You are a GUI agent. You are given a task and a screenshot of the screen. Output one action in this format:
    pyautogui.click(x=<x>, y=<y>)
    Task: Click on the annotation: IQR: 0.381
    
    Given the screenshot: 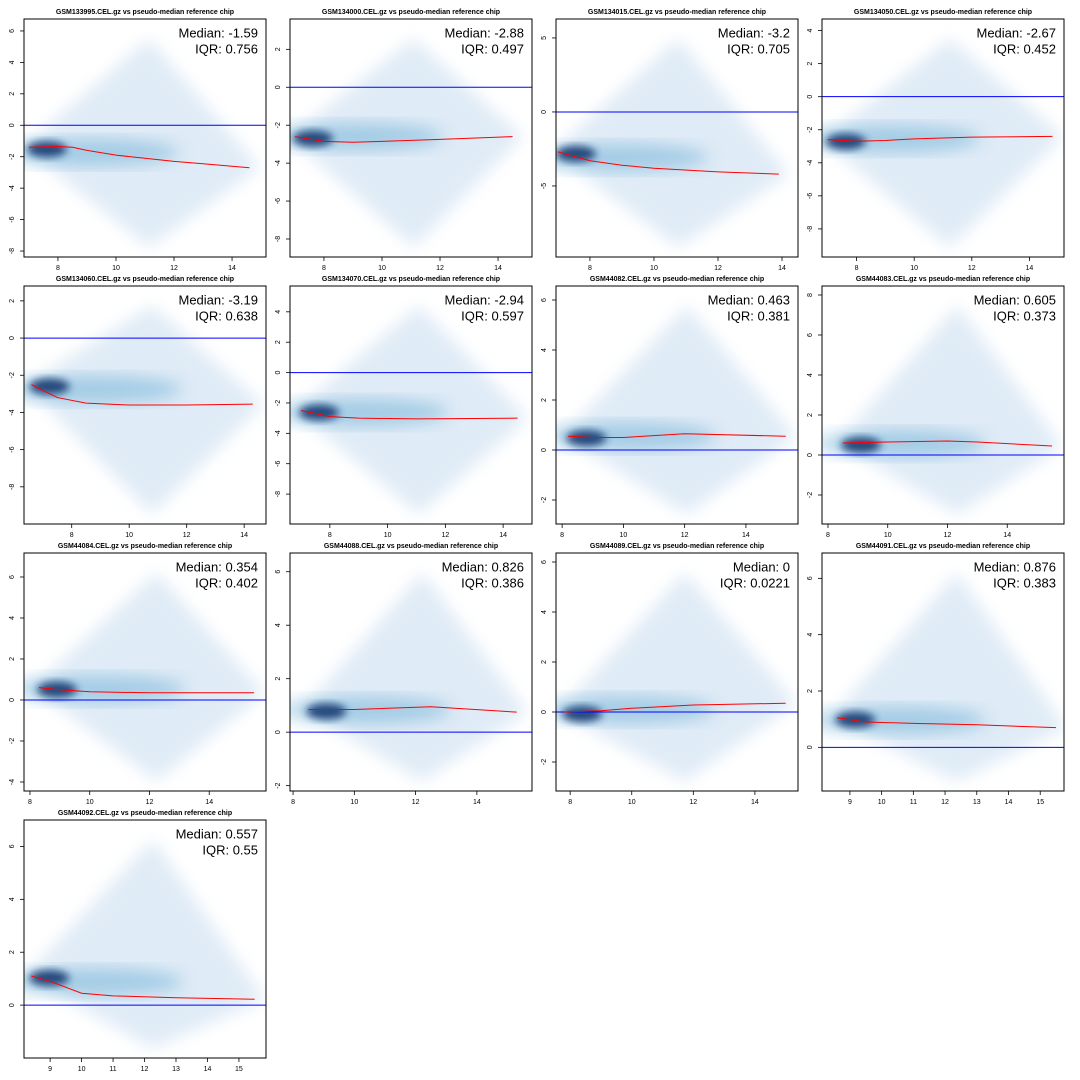 What is the action you would take?
    pyautogui.click(x=758, y=315)
    